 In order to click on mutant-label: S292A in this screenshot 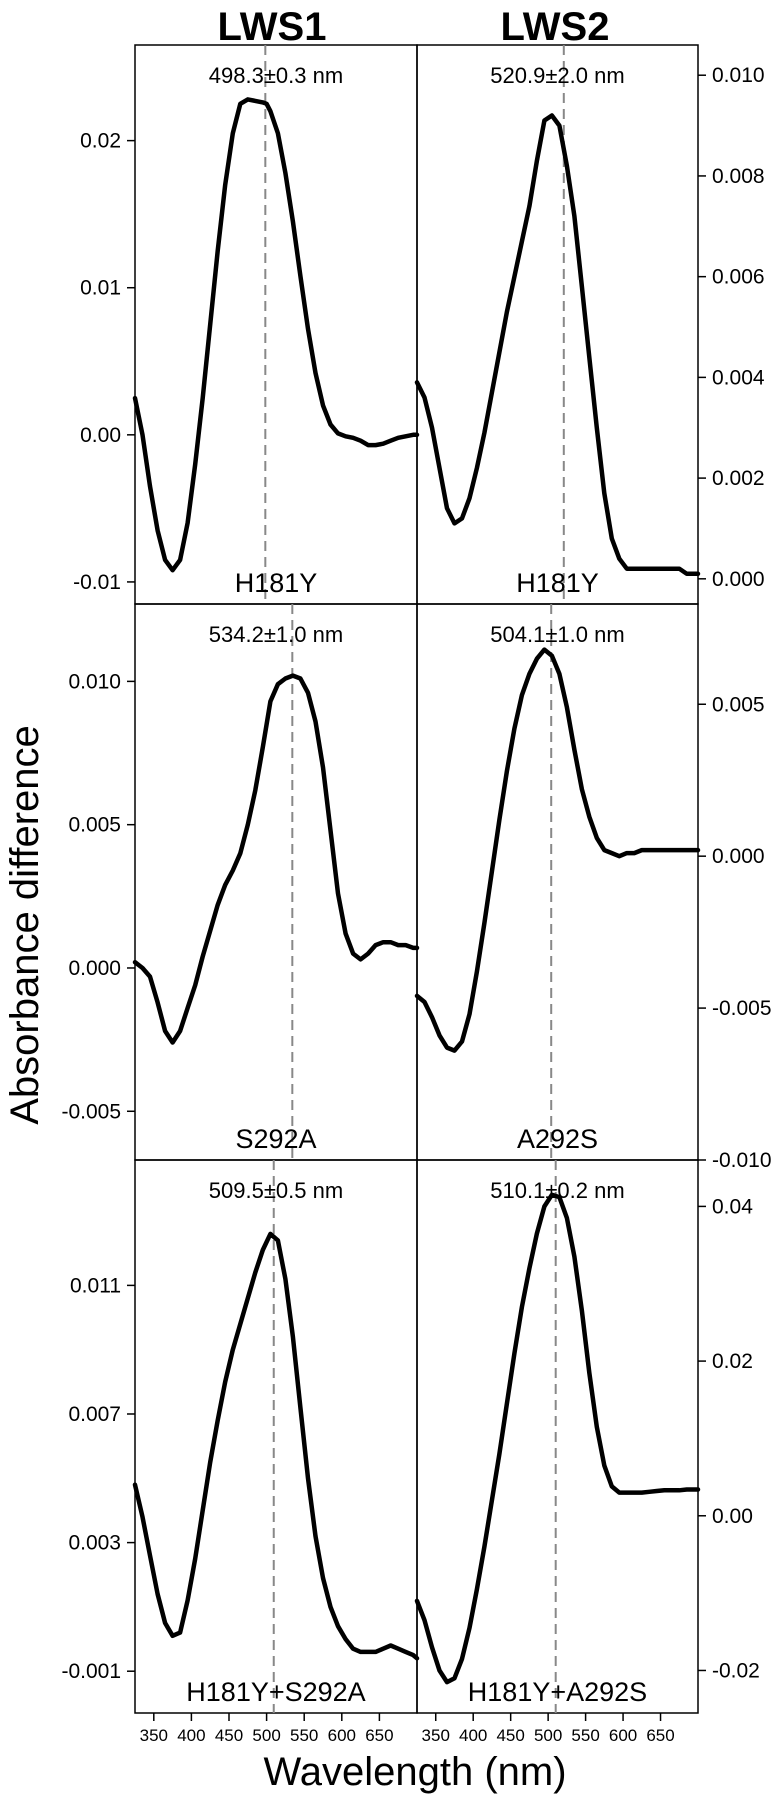, I will do `click(275, 1139)`.